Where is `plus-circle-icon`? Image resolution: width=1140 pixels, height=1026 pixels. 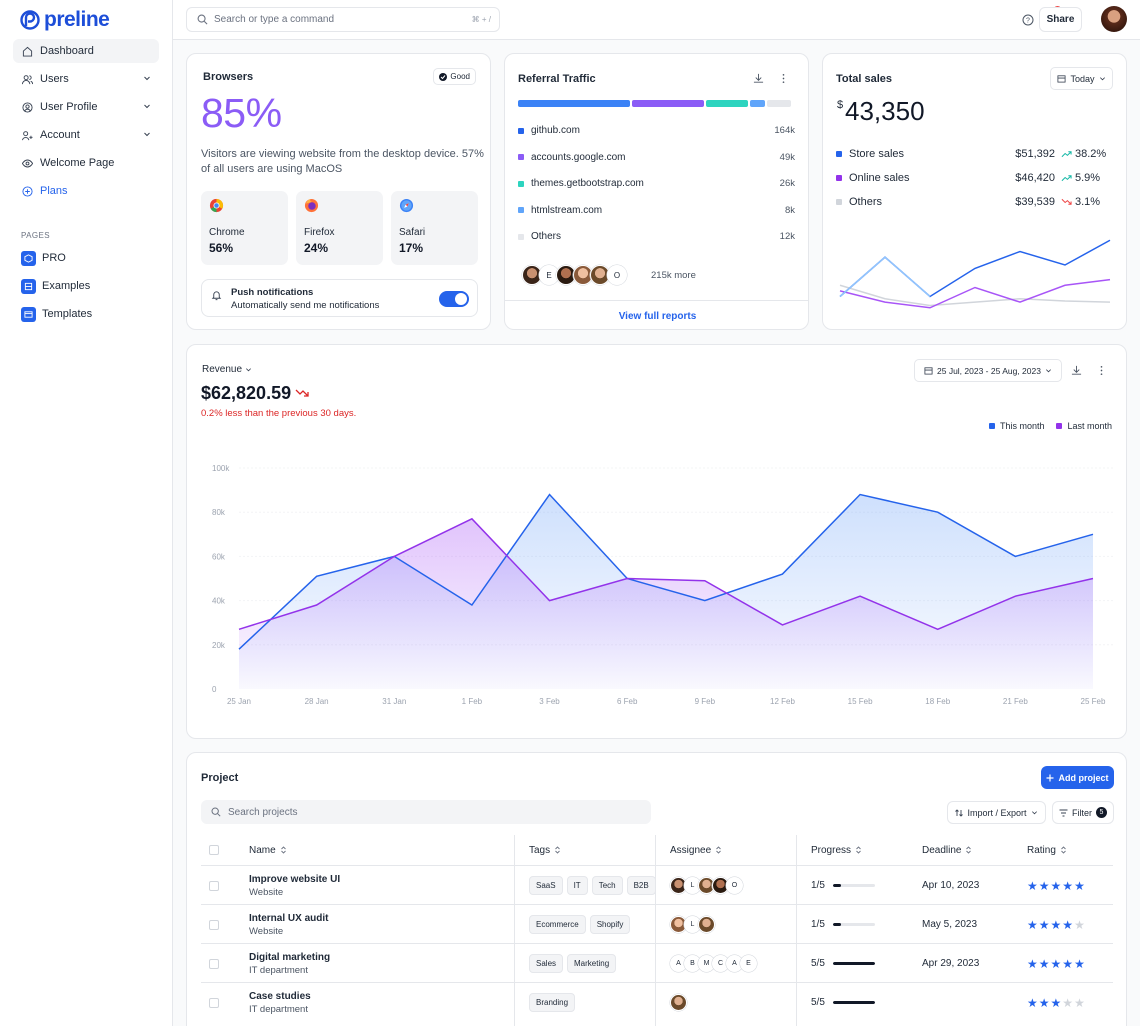
plus-circle-icon is located at coordinates (27, 191).